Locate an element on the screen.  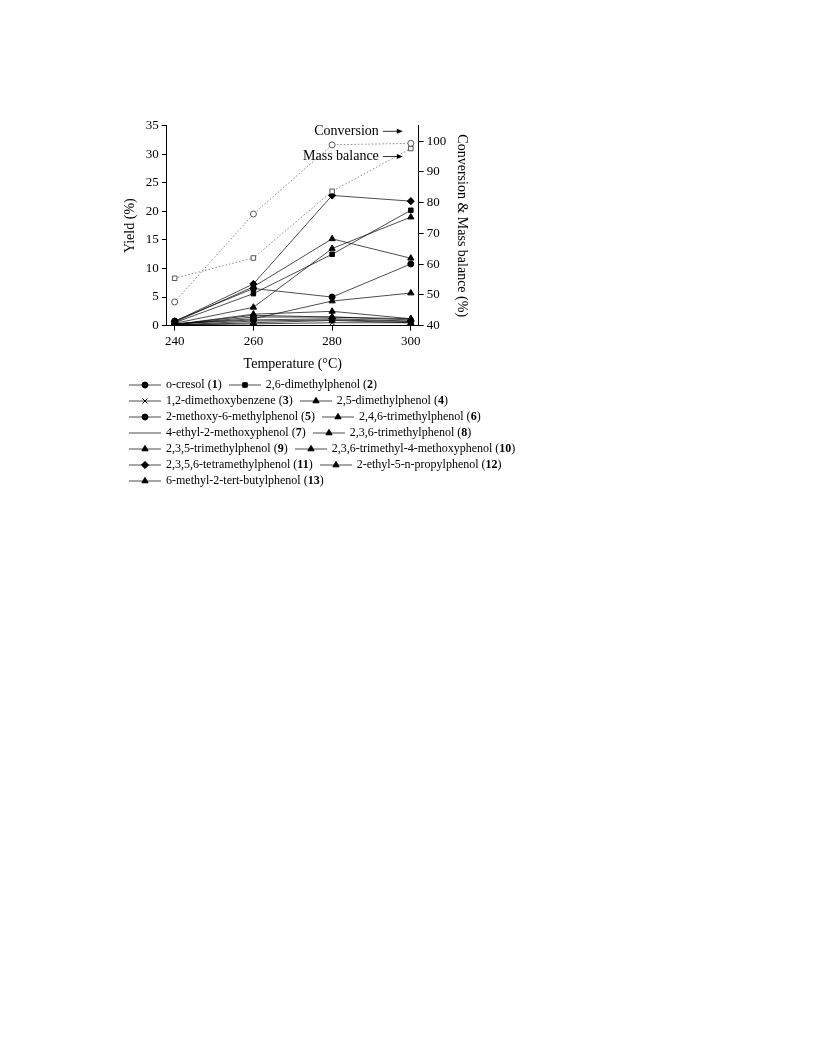
y-tick-label: 15 is located at coordinates (152, 239).